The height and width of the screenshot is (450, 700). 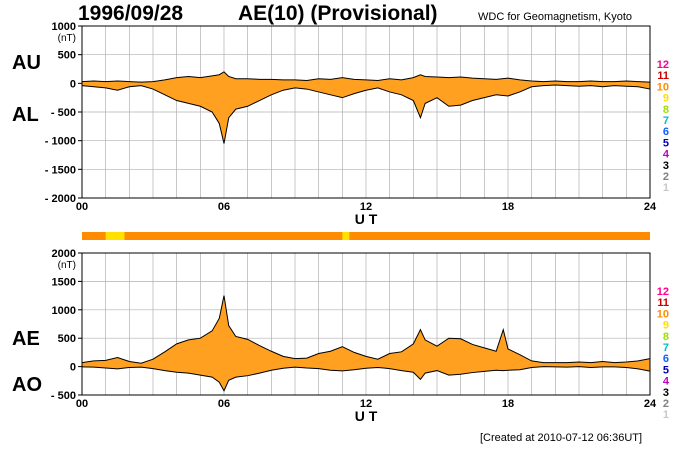 What do you see at coordinates (366, 114) in the screenshot?
I see `series-line-al` at bounding box center [366, 114].